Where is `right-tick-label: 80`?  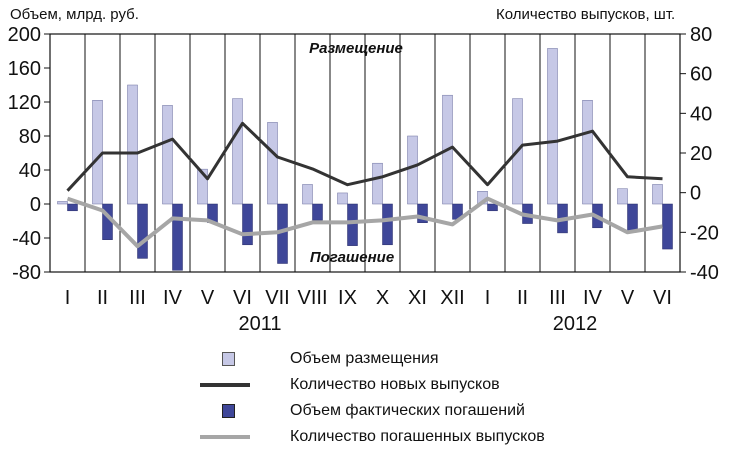 right-tick-label: 80 is located at coordinates (701, 35).